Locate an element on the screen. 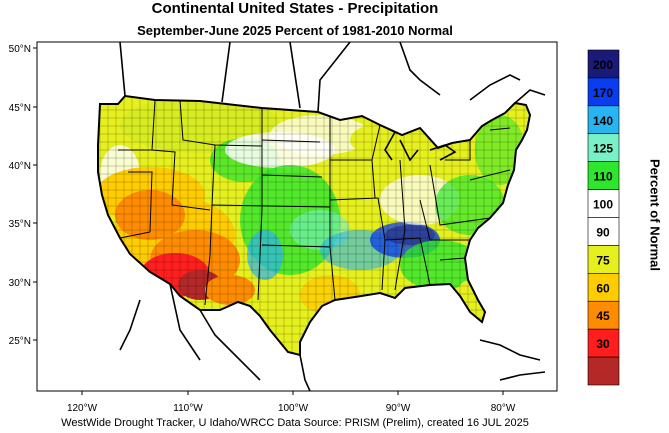 The width and height of the screenshot is (669, 433). colorbar: 200 170 140 125 110 100 90 75 60 45 30 is located at coordinates (603, 217).